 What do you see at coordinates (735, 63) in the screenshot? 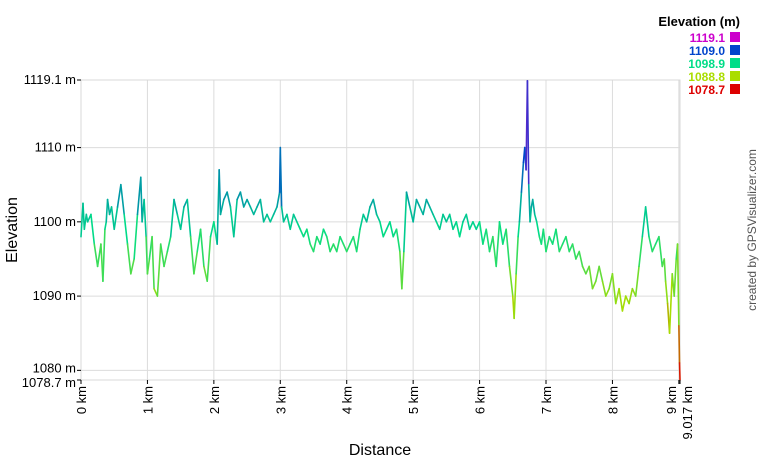
I see `legend-swatch` at bounding box center [735, 63].